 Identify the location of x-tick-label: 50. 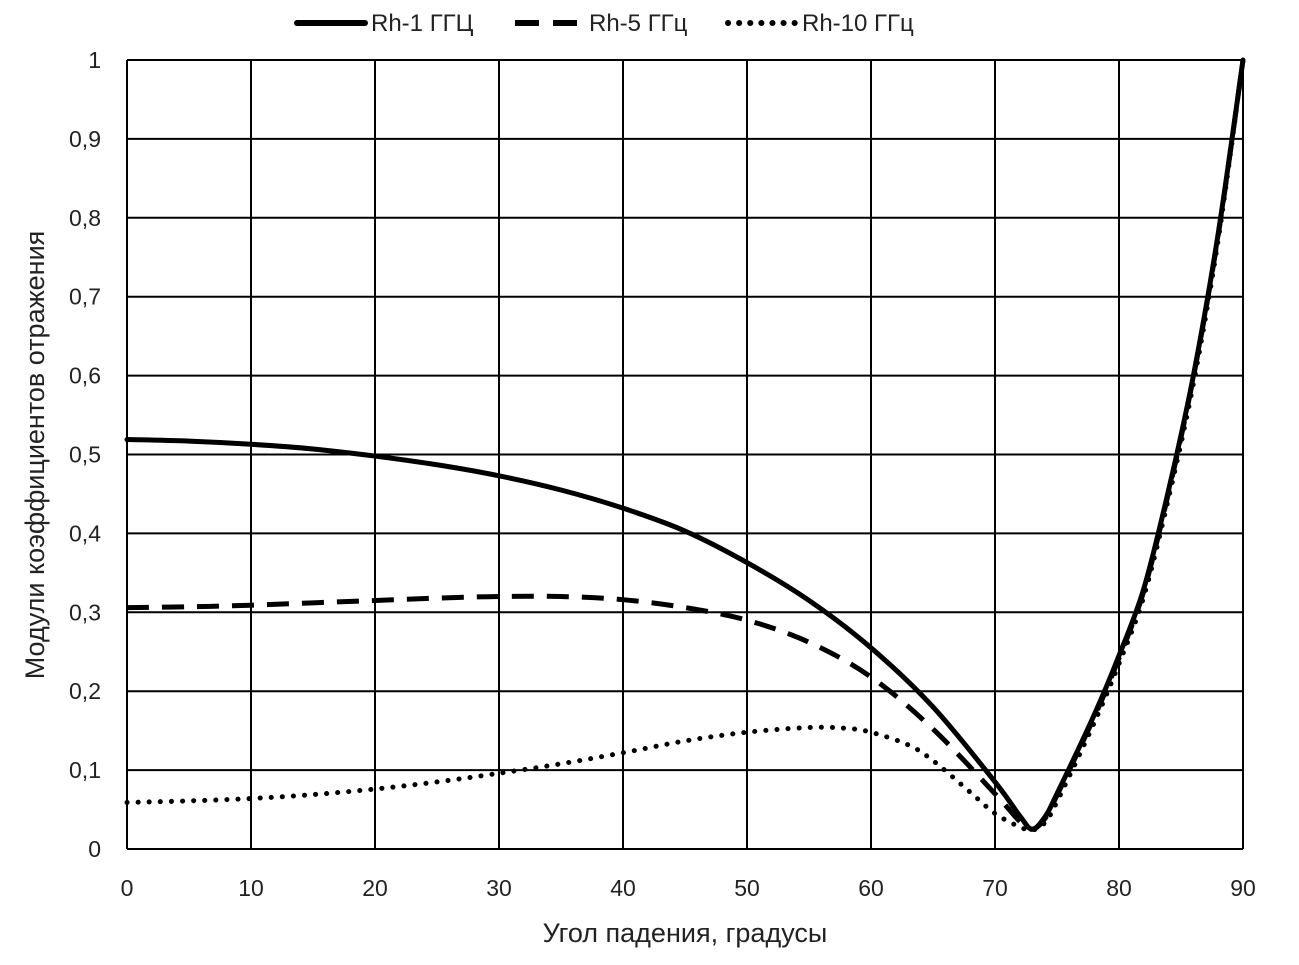
(747, 888).